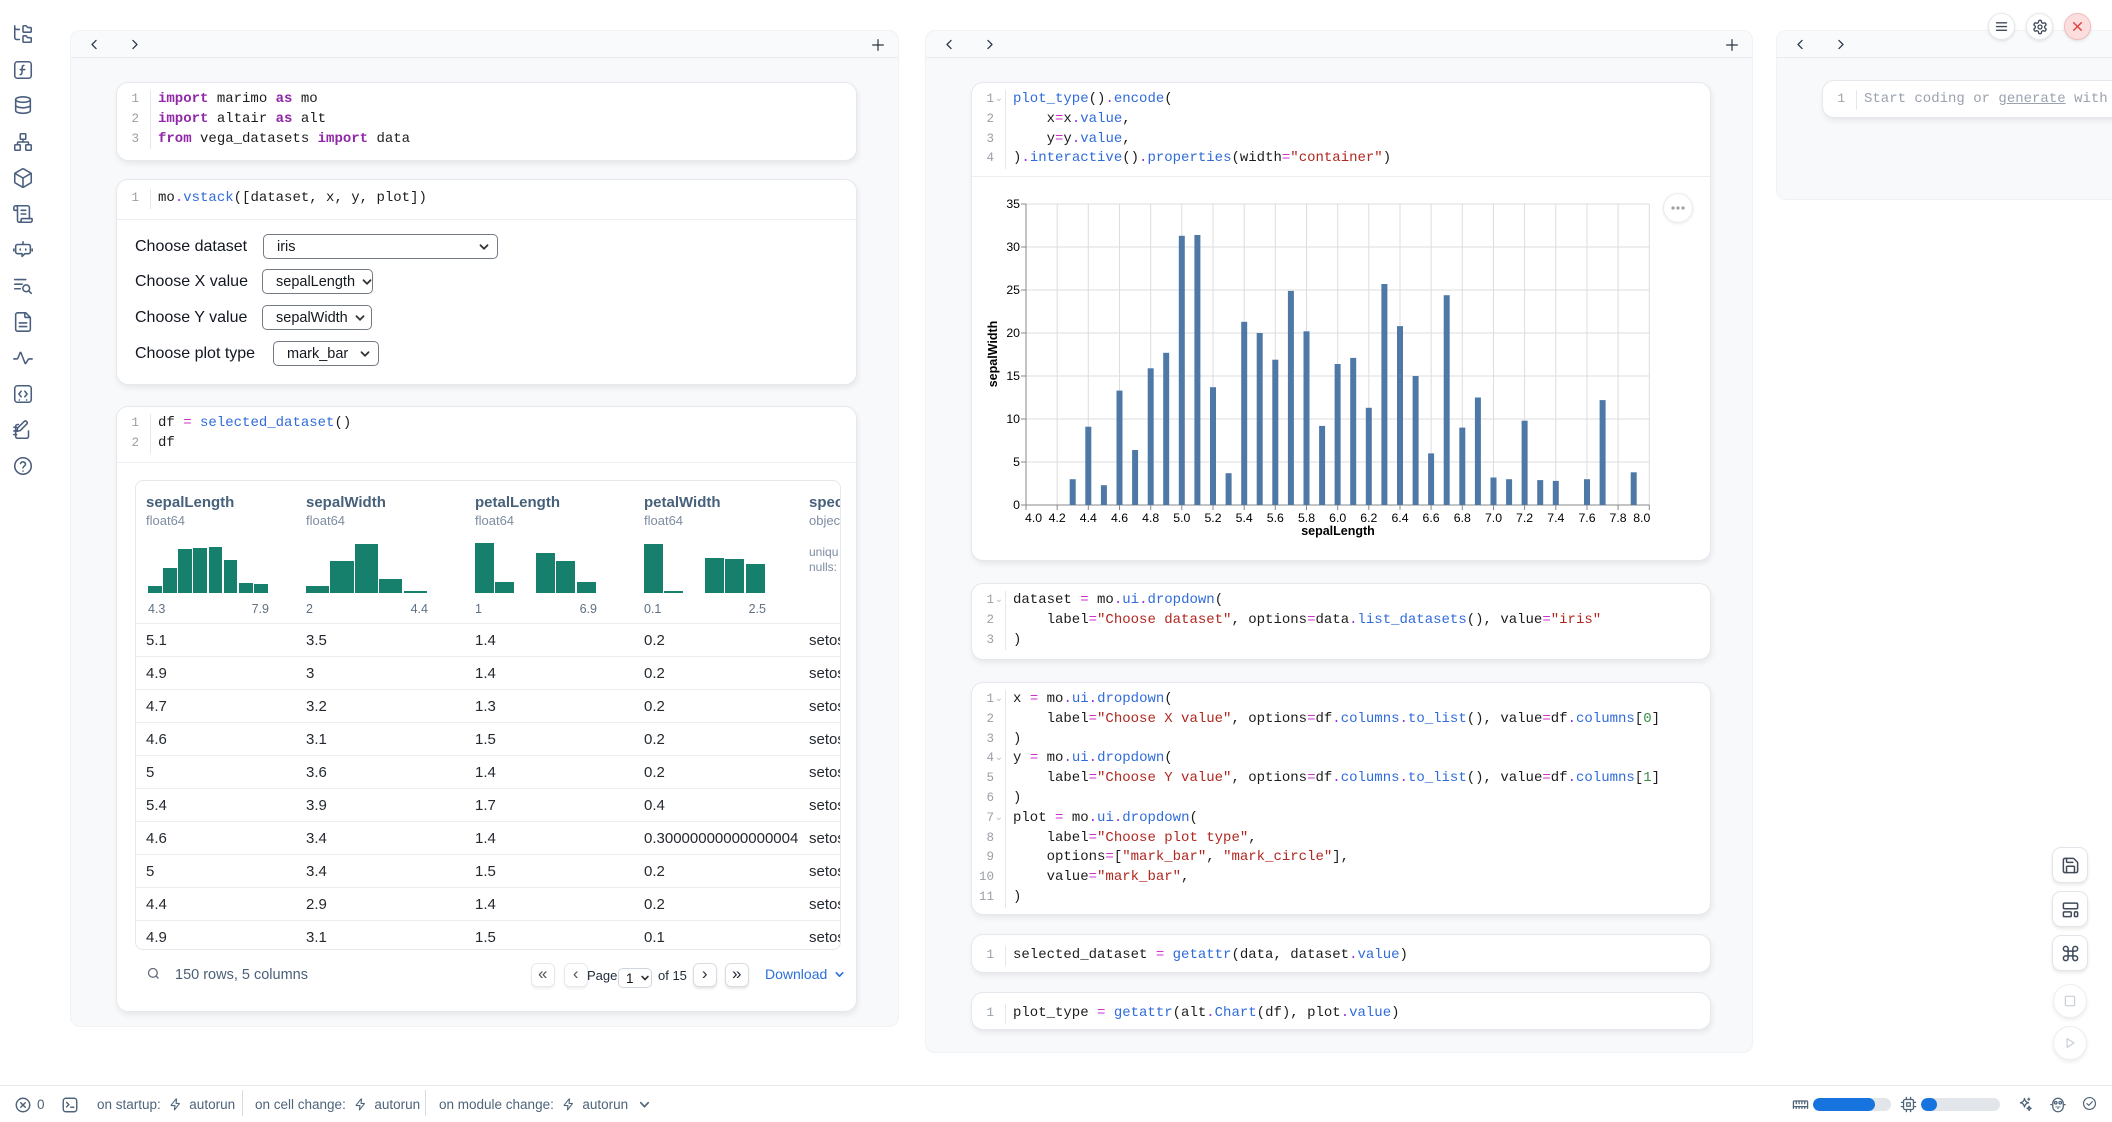  What do you see at coordinates (1057, 518) in the screenshot?
I see `svg-text: 4.2` at bounding box center [1057, 518].